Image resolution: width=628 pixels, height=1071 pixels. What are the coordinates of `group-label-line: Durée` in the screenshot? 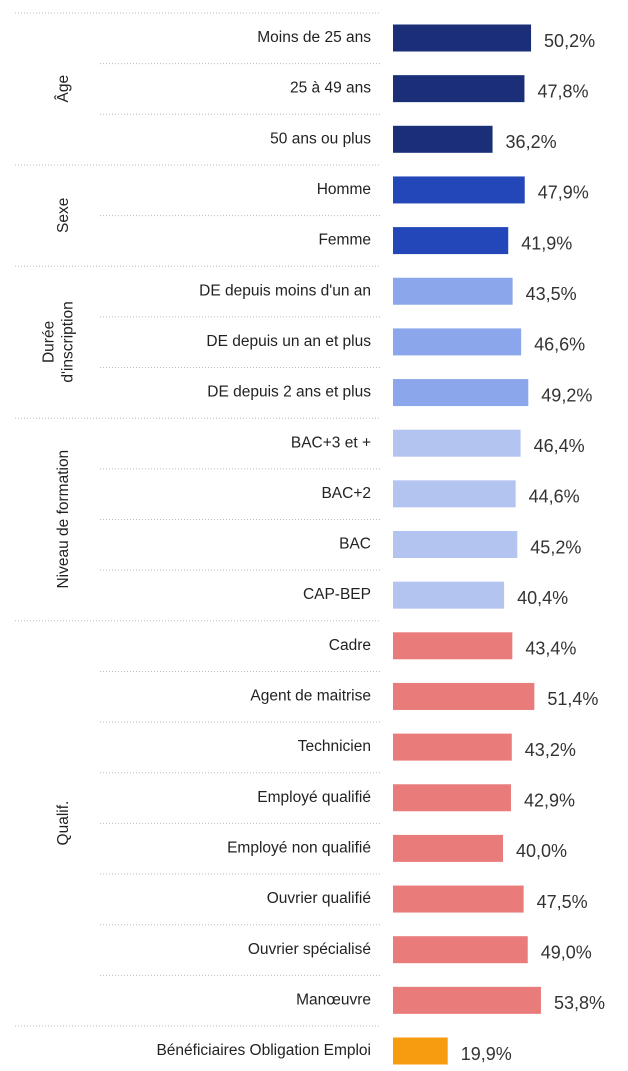 It's located at (49, 342).